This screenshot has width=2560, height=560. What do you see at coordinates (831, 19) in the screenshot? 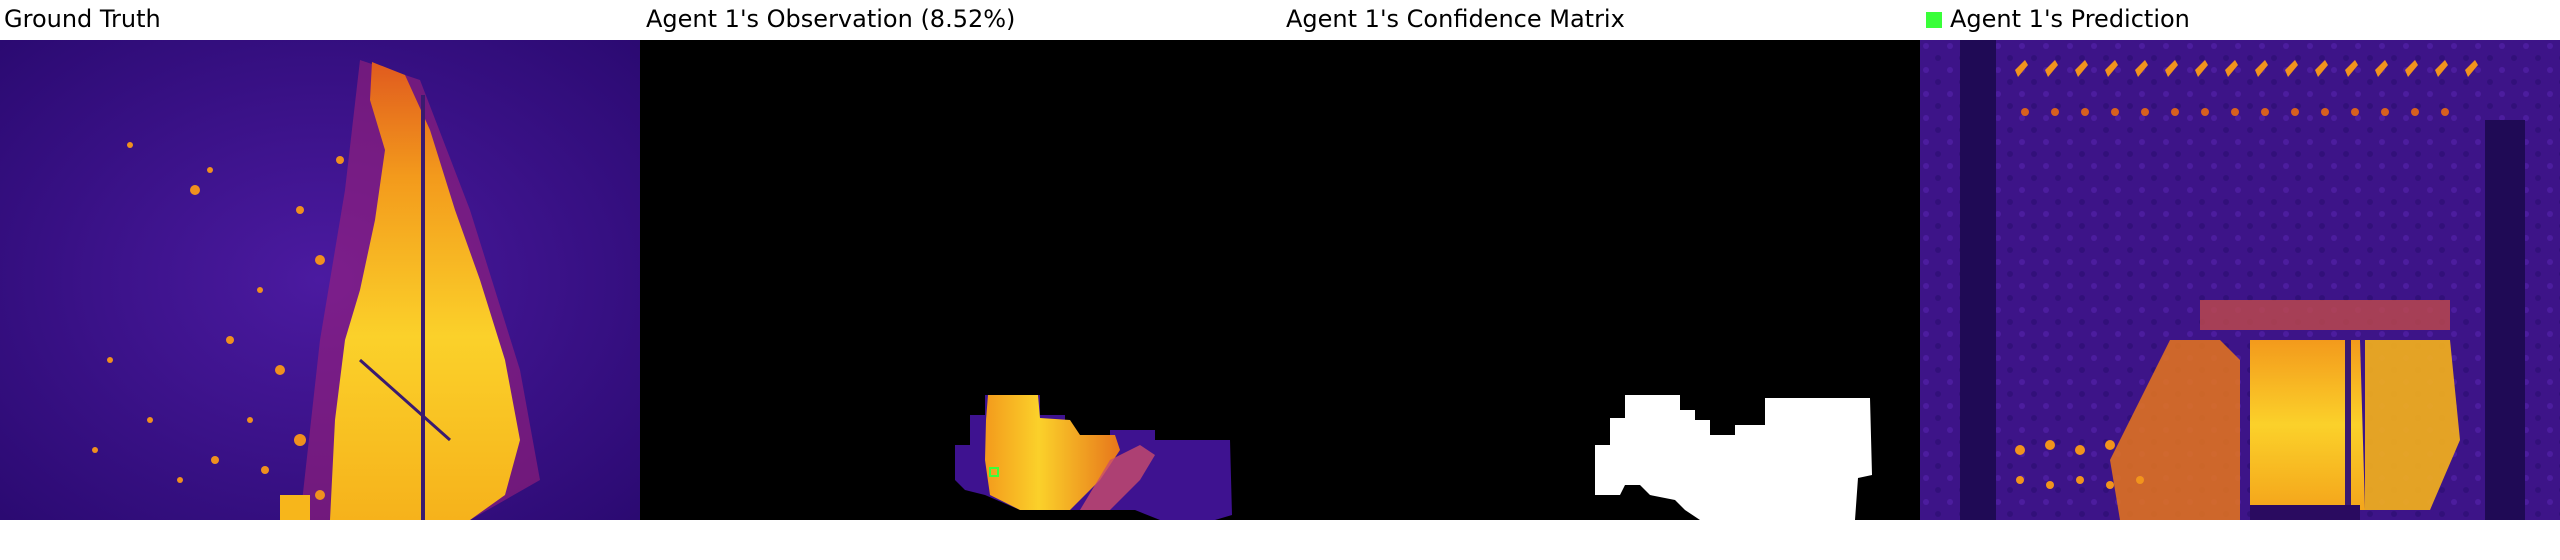
I see `panel-title-observation: Agent 1's Observation (8.52%)` at bounding box center [831, 19].